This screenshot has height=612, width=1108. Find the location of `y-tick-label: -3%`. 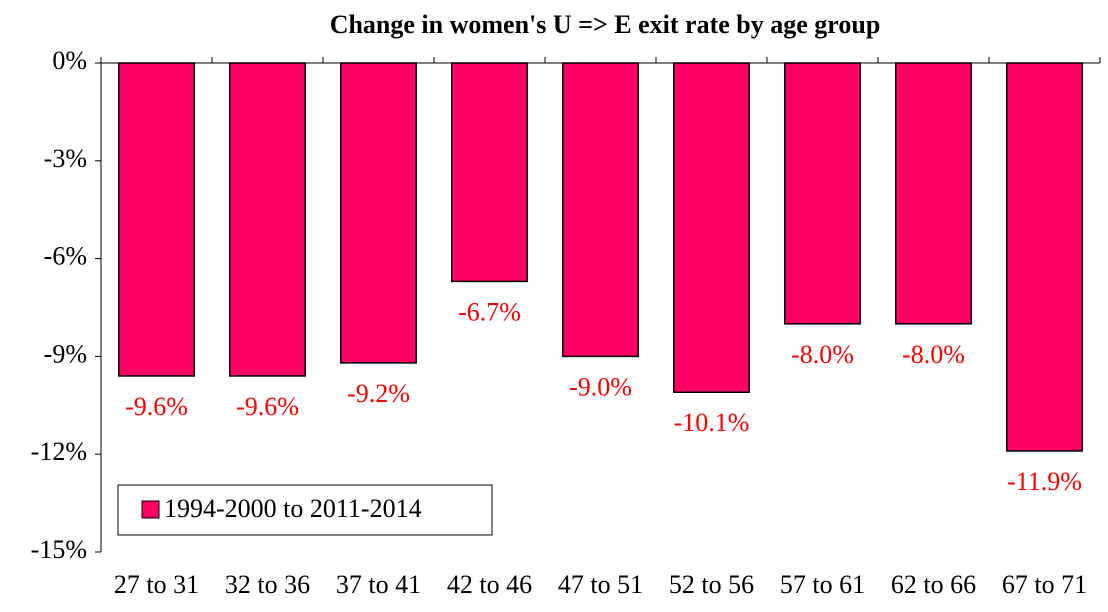

y-tick-label: -3% is located at coordinates (65, 158).